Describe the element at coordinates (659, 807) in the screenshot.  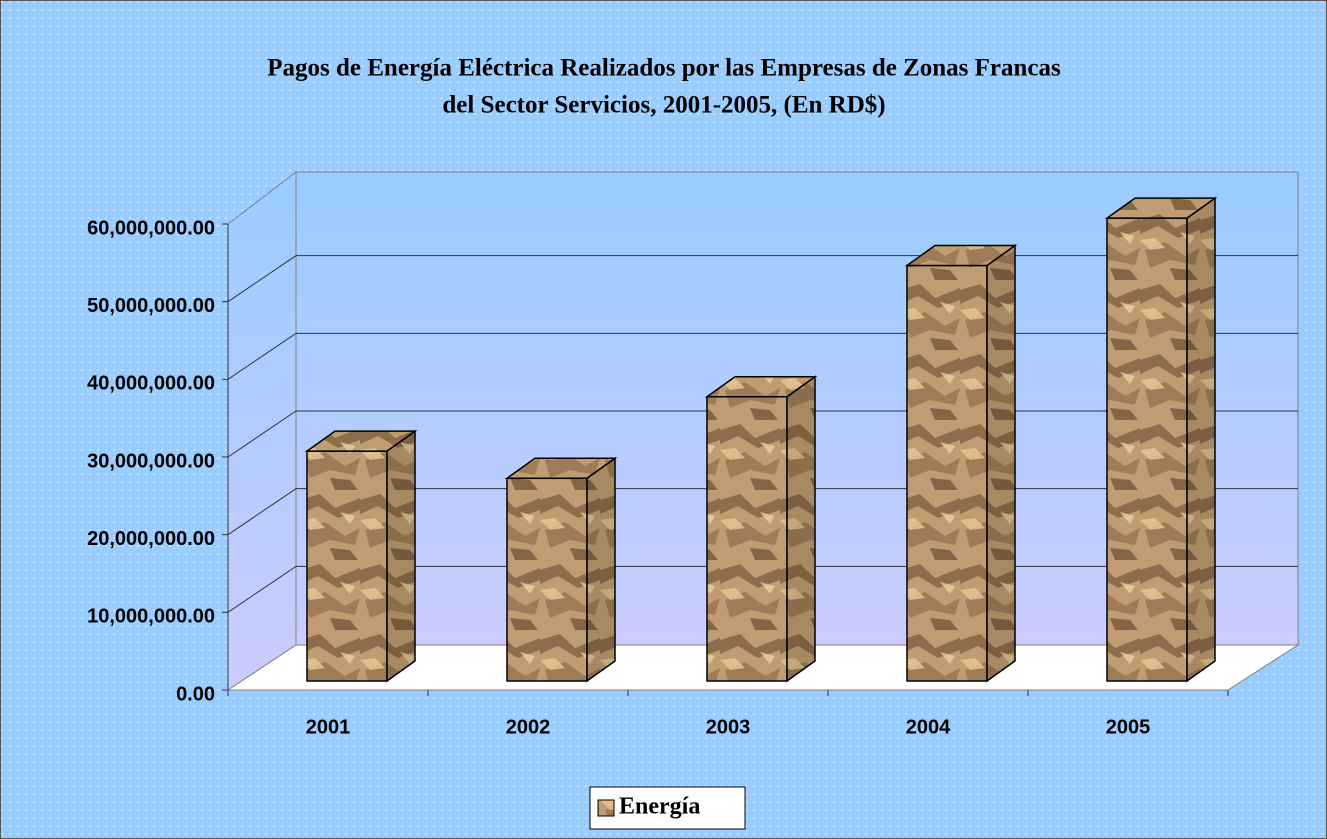
I see `legend-label: Energía` at that location.